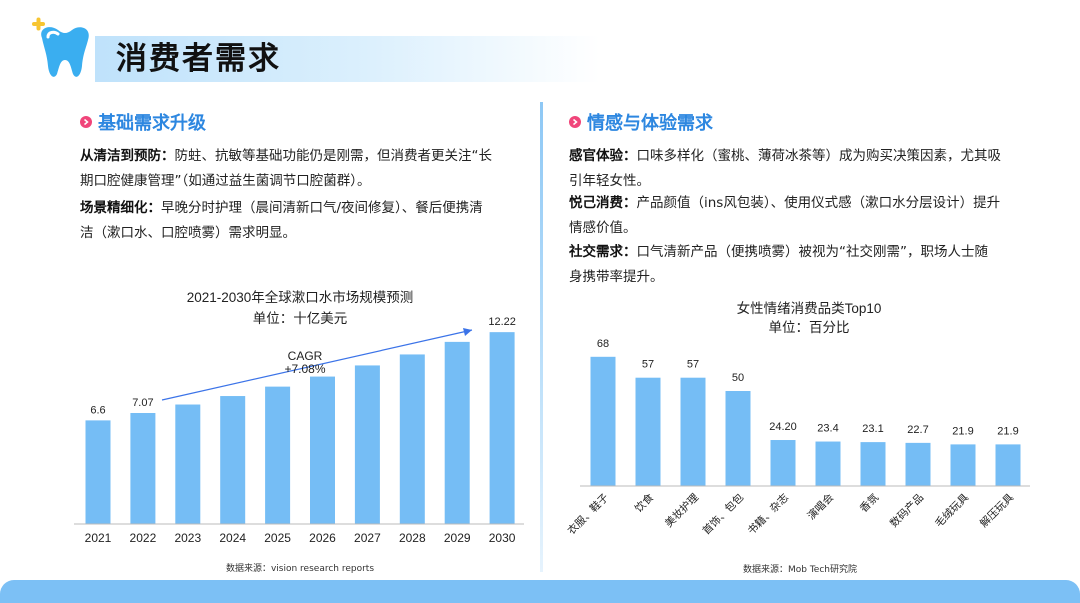 The height and width of the screenshot is (603, 1080). What do you see at coordinates (225, 181) in the screenshot?
I see `left-p1-line2: 期口腔健康管理”（如通过益生菌调节口腔菌群）。` at bounding box center [225, 181].